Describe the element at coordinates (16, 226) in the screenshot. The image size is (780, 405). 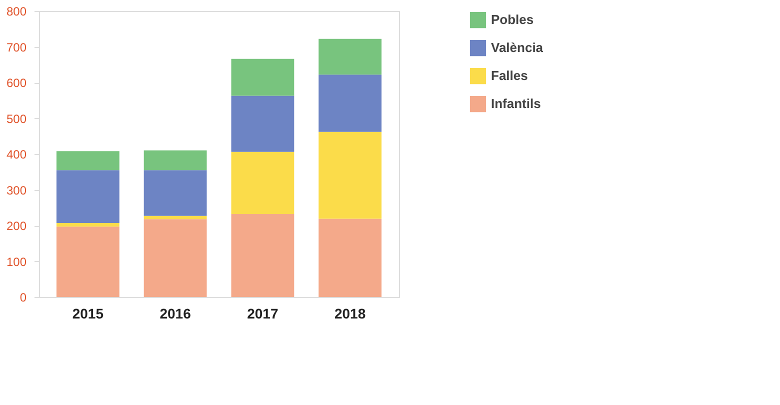
I see `y-tick-label: 200` at that location.